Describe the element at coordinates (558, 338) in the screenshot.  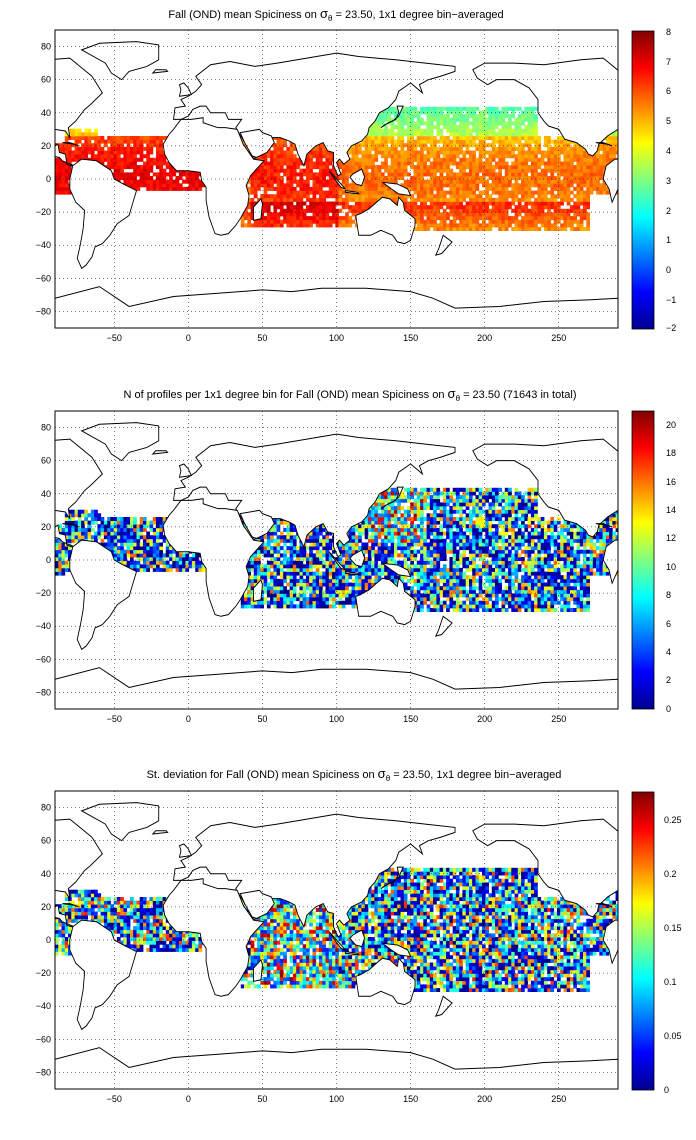
I see `x-tick-label: 250` at that location.